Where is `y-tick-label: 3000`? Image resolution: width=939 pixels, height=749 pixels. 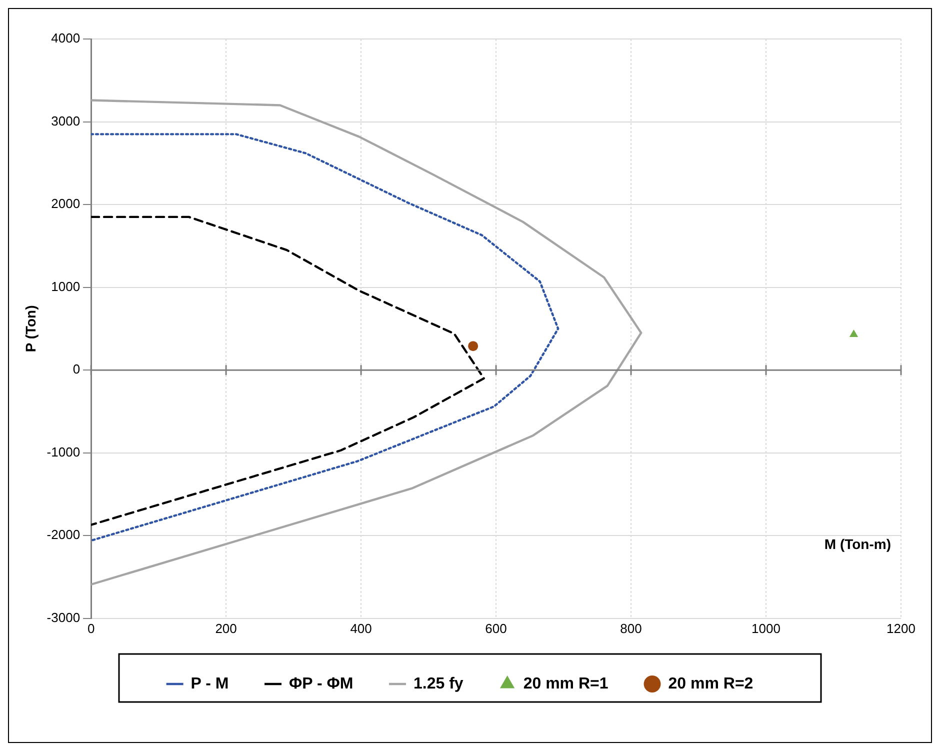
y-tick-label: 3000 is located at coordinates (65, 120).